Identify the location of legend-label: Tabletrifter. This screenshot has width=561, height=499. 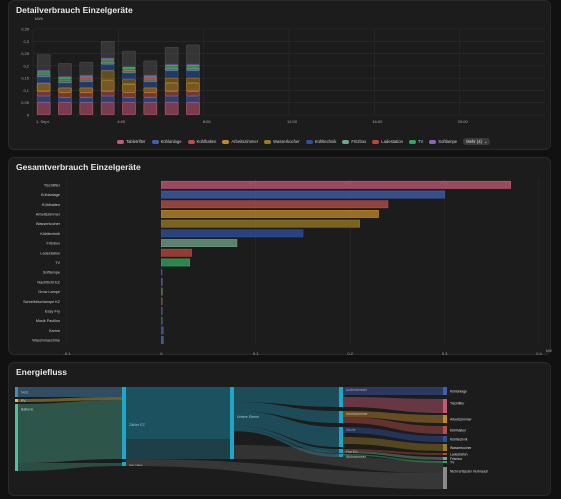
(136, 141).